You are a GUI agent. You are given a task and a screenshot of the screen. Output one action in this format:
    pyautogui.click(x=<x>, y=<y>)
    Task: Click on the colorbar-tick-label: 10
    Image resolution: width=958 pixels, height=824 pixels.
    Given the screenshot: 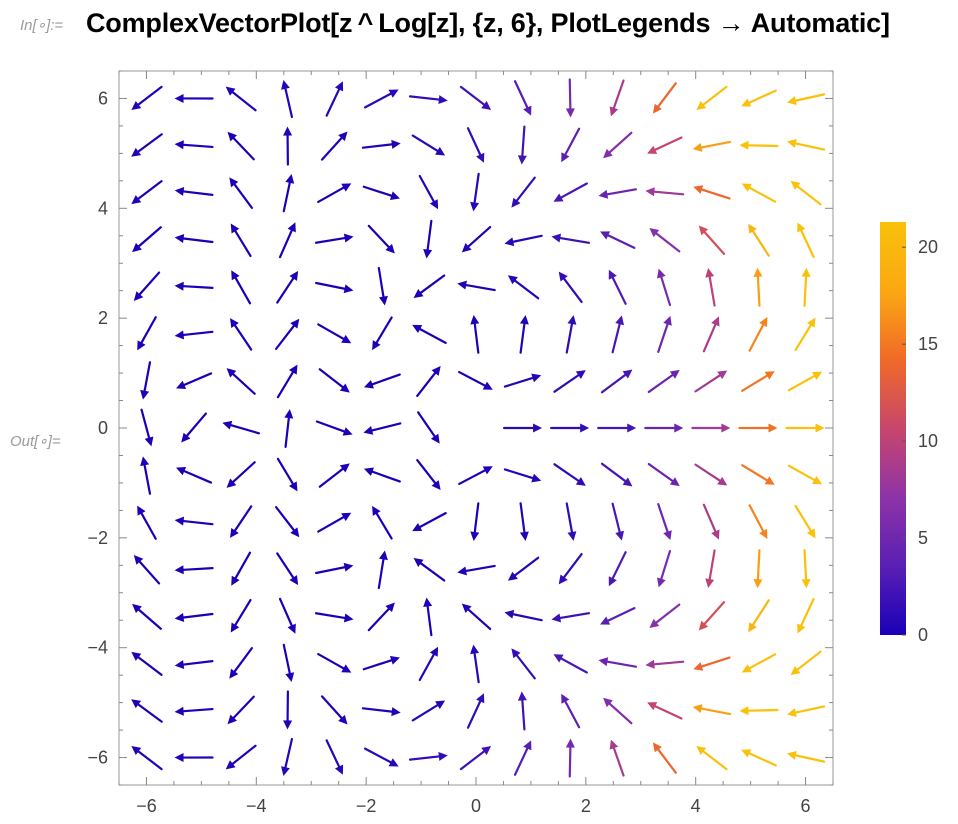 What is the action you would take?
    pyautogui.click(x=928, y=441)
    